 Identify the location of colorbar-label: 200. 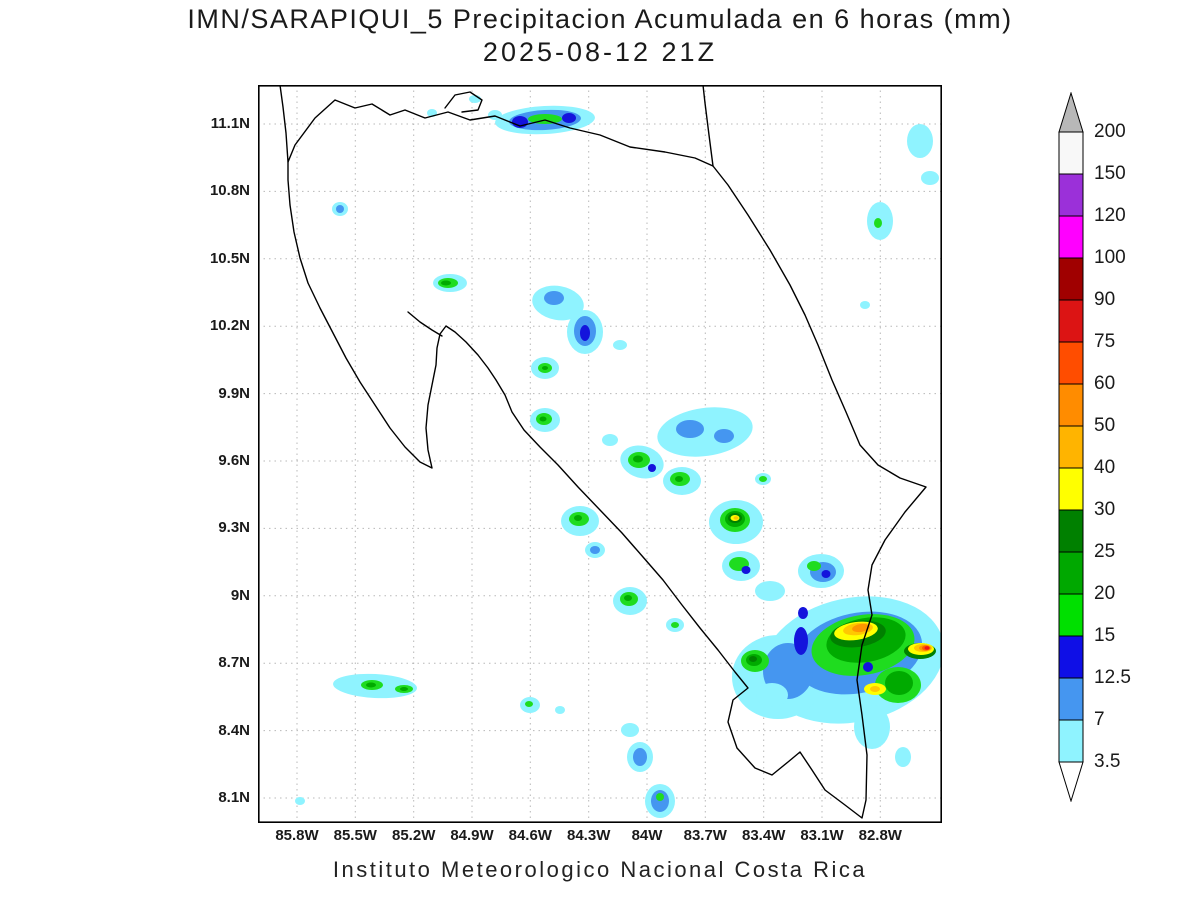
(1110, 131).